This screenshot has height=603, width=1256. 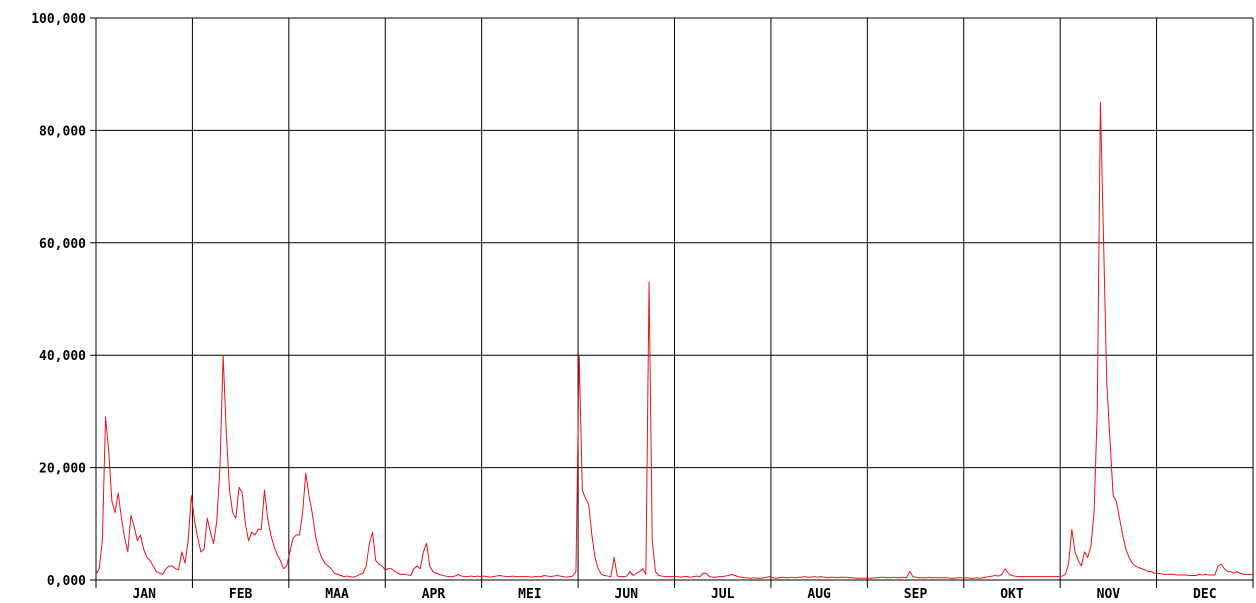 I want to click on y-tick-label: 20,000, so click(x=62, y=469).